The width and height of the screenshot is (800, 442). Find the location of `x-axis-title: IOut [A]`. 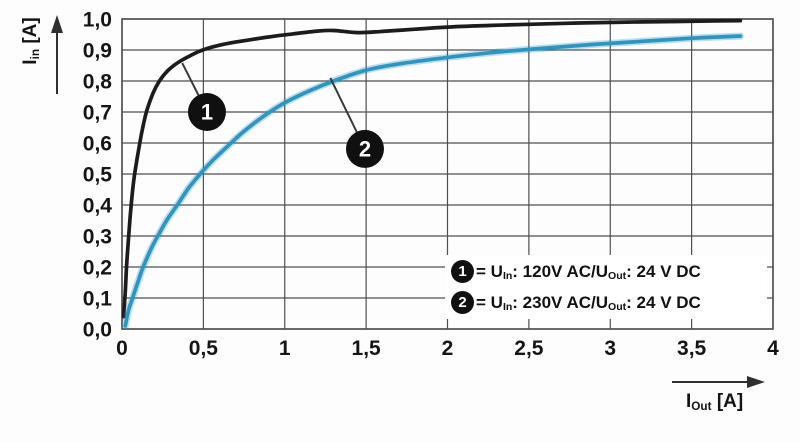

x-axis-title: IOut [A] is located at coordinates (714, 402).